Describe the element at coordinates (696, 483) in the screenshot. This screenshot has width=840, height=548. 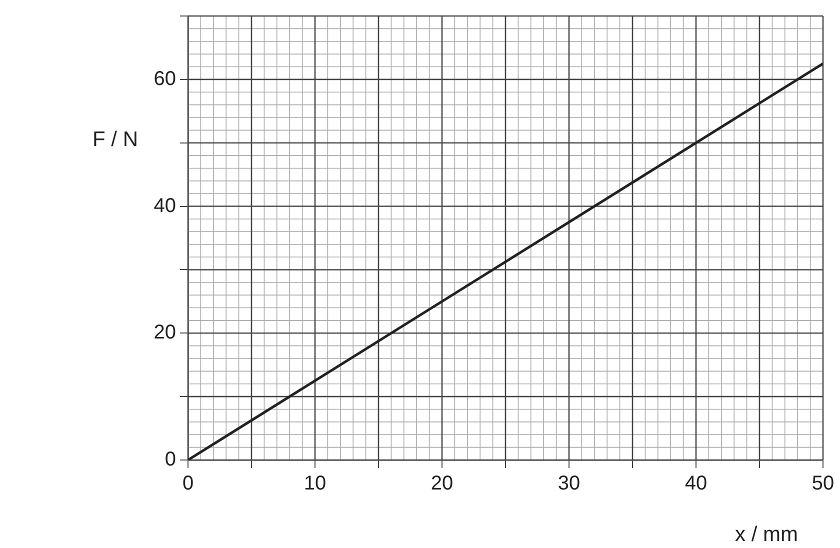
I see `x-tick-label: 40` at that location.